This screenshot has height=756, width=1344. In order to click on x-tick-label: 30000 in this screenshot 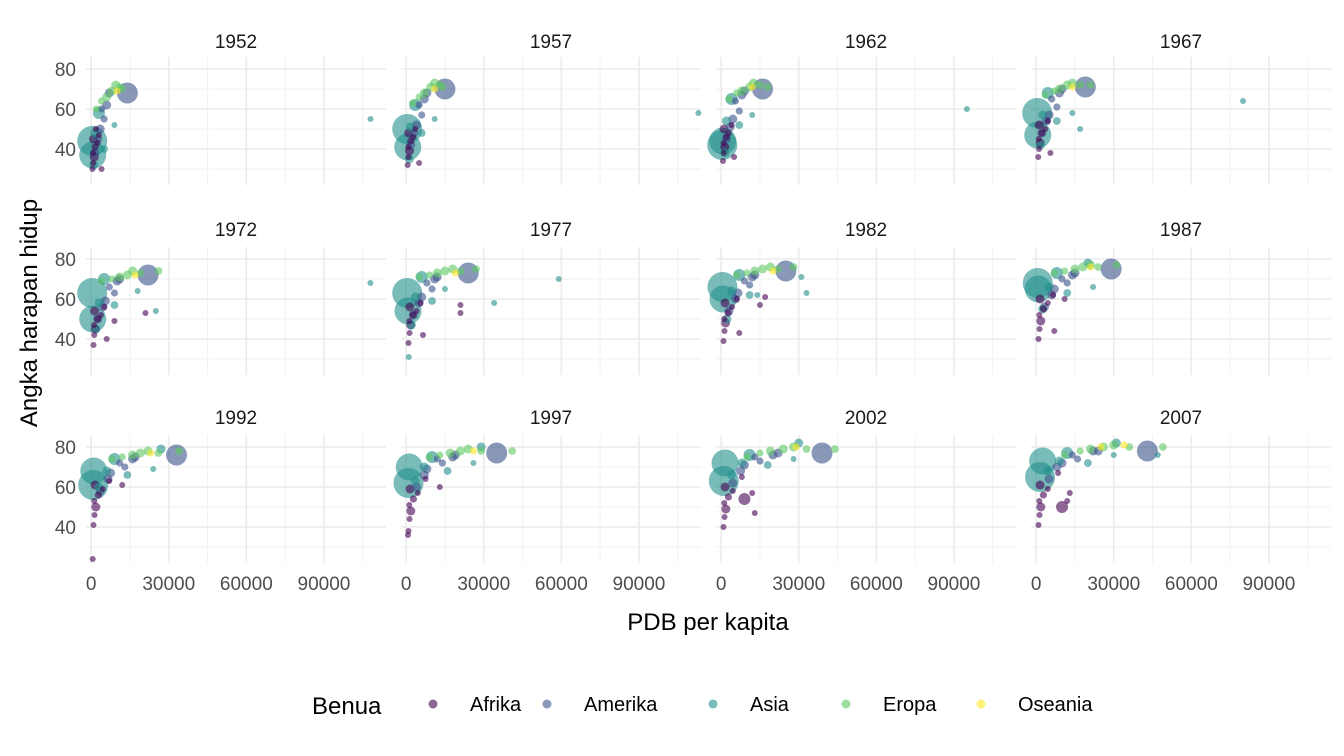, I will do `click(798, 584)`.